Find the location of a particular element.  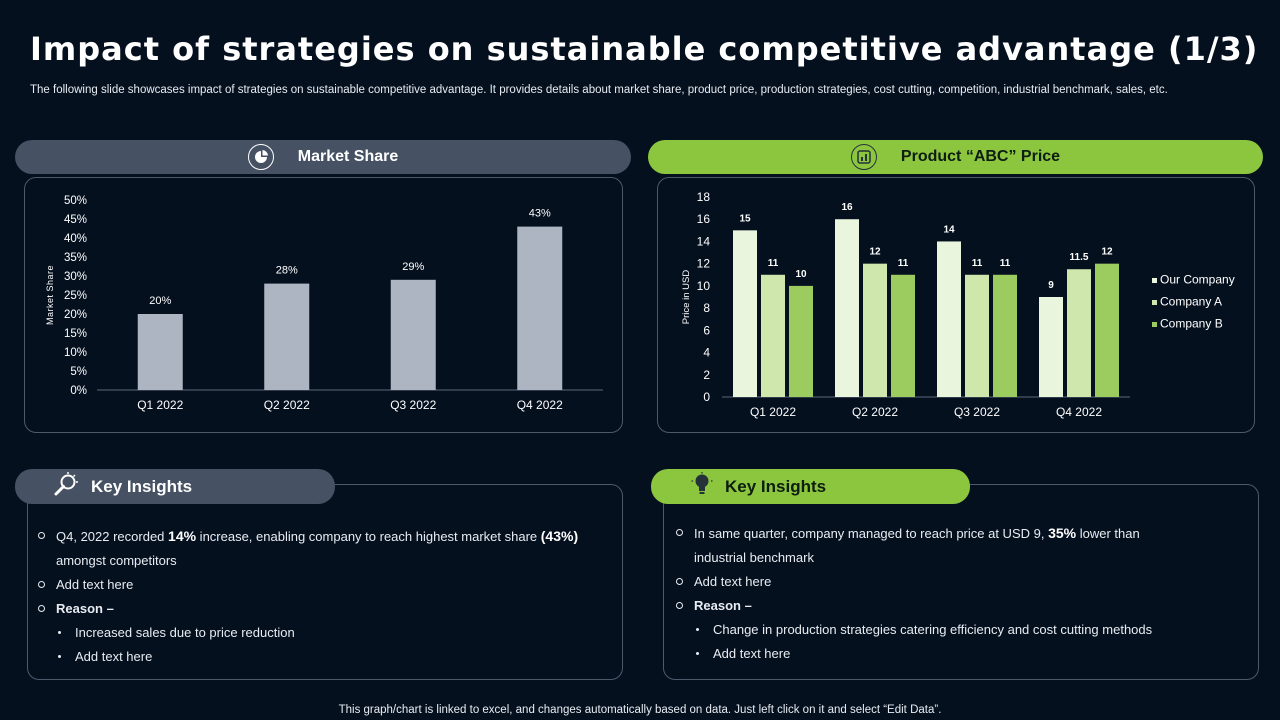

y-tick-label: 45% is located at coordinates (75, 220).